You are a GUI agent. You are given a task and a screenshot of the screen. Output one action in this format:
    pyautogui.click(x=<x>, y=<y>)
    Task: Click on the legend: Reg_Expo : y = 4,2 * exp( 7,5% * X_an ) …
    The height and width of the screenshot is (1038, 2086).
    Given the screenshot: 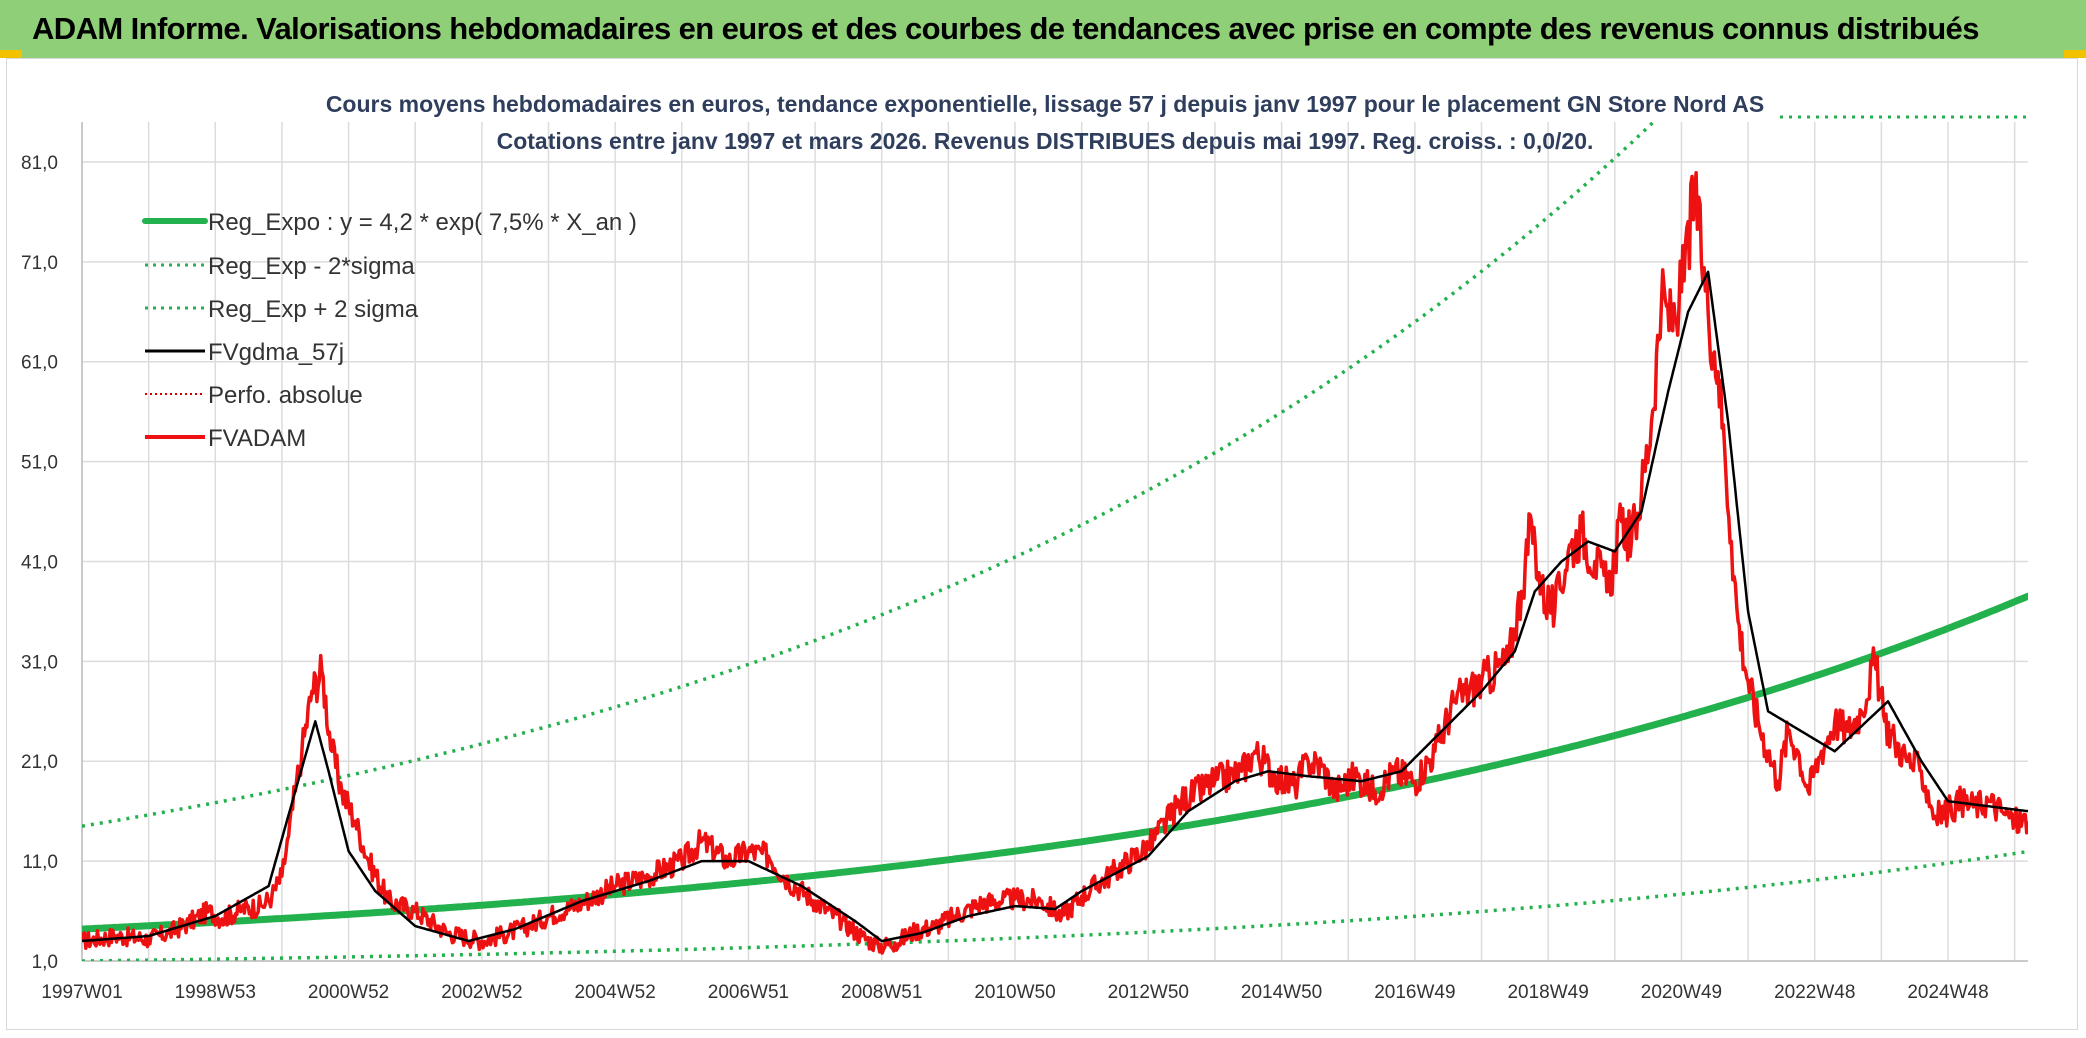 What is the action you would take?
    pyautogui.click(x=389, y=330)
    